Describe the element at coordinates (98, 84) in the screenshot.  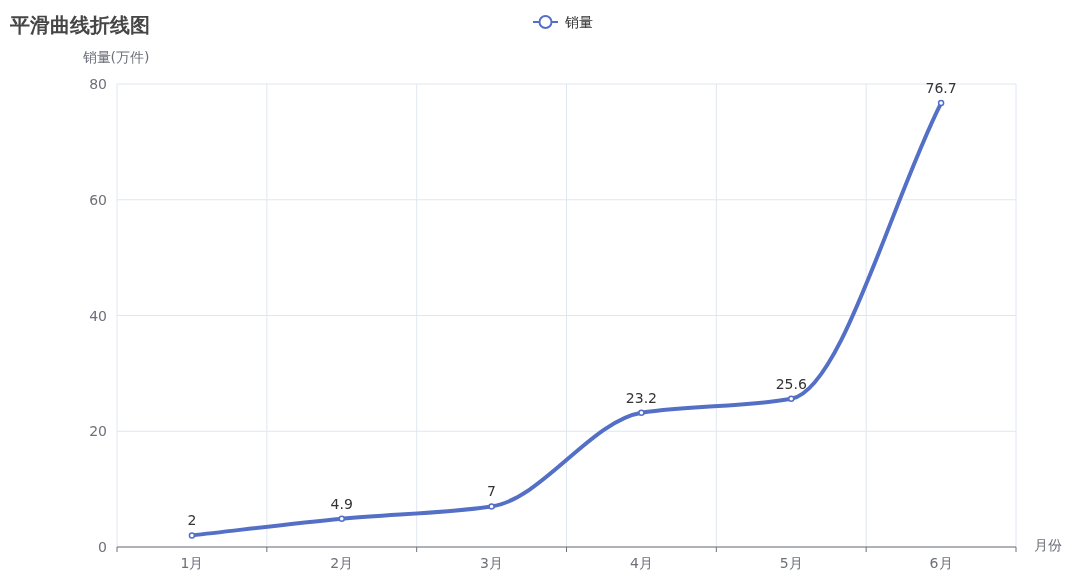
I see `y-tick-label: 80` at that location.